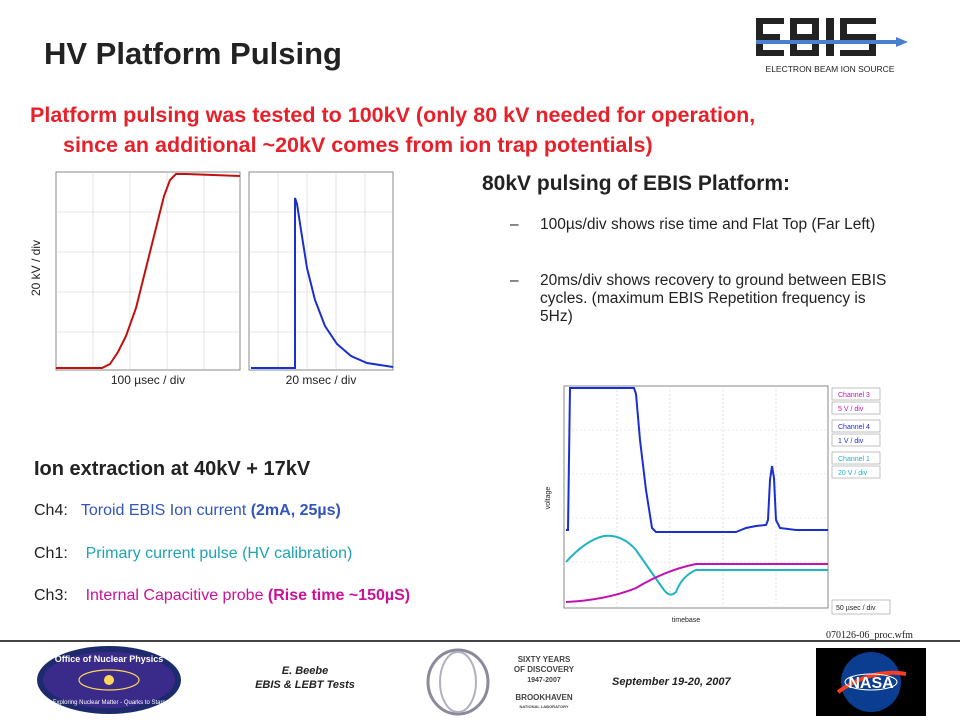  I want to click on right-scope-xlabel: timebase, so click(686, 620).